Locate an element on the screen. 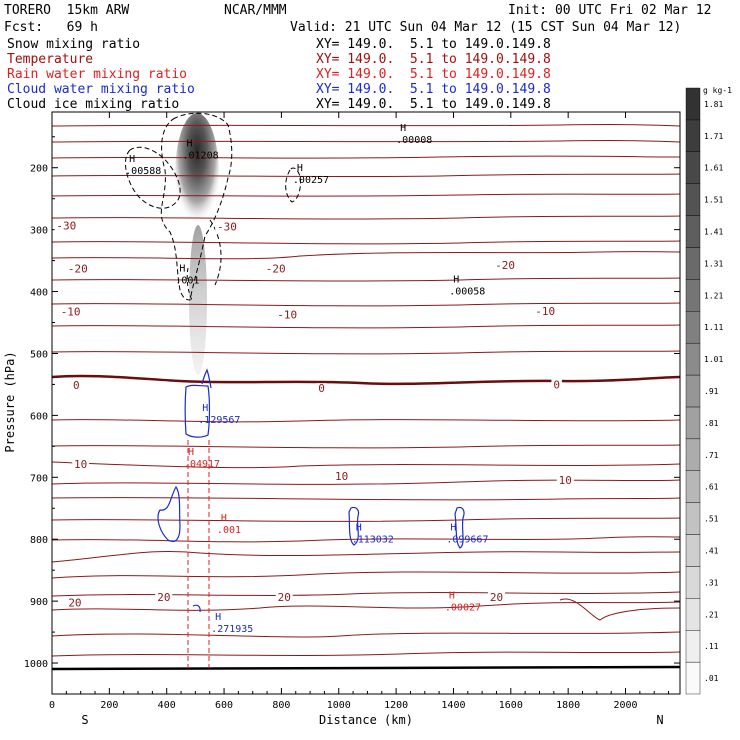 Image resolution: width=740 pixels, height=740 pixels. temperature-label: 10 is located at coordinates (565, 480).